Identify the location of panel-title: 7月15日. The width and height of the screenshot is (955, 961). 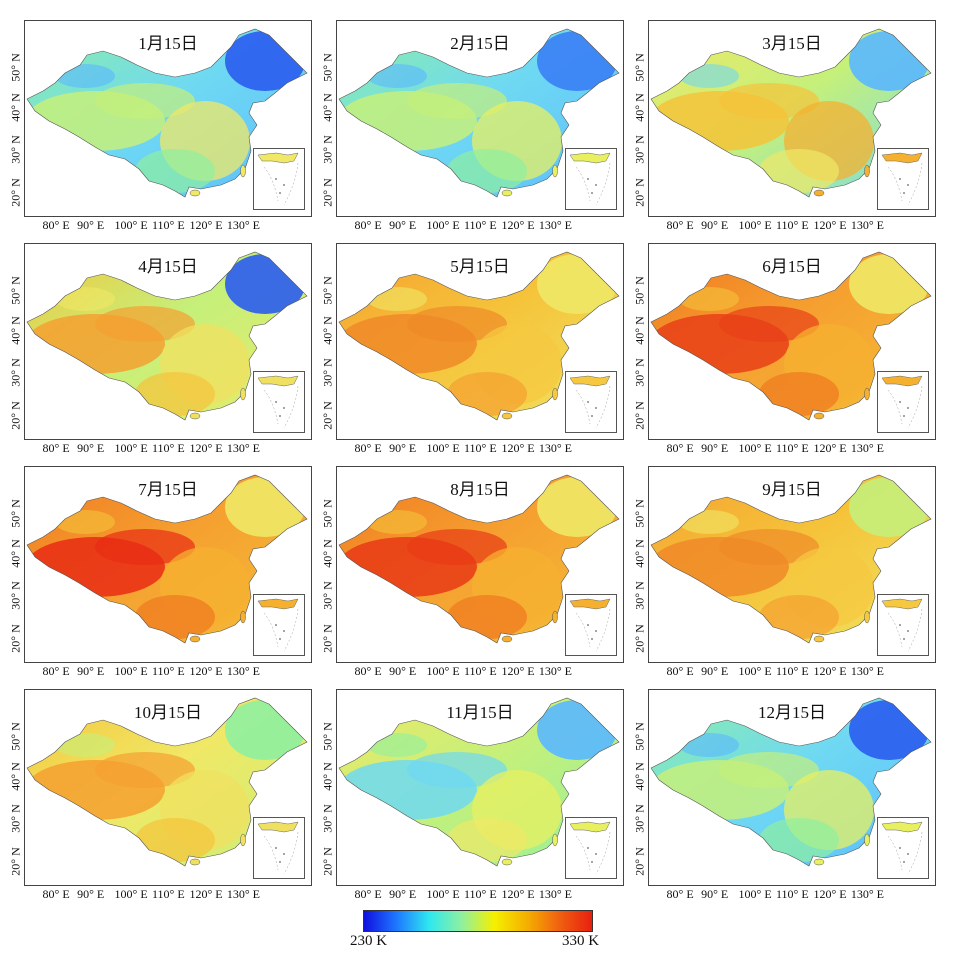
(168, 489).